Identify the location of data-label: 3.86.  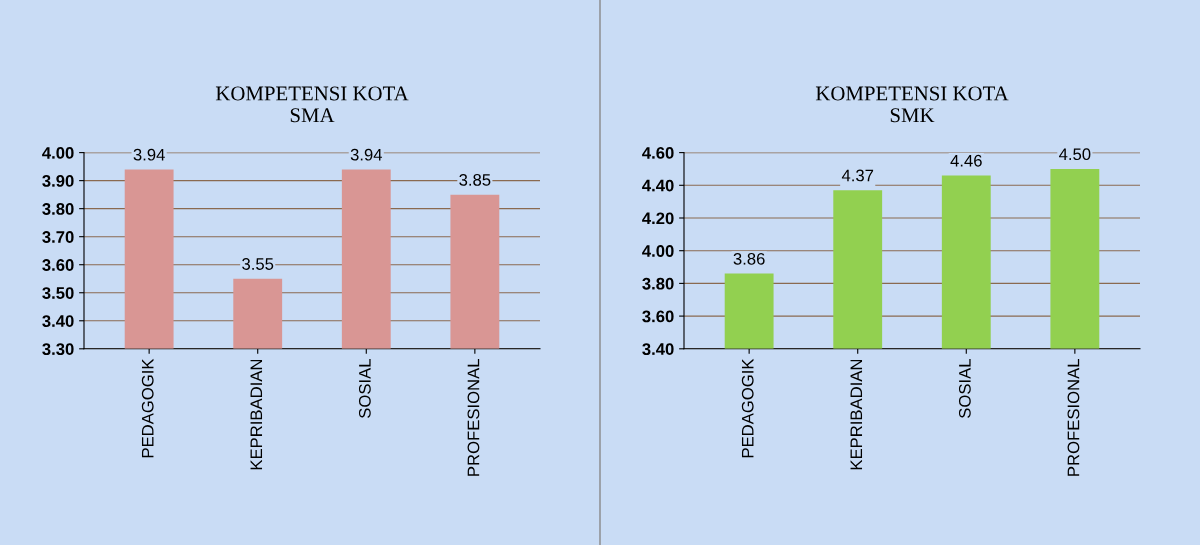
(749, 258).